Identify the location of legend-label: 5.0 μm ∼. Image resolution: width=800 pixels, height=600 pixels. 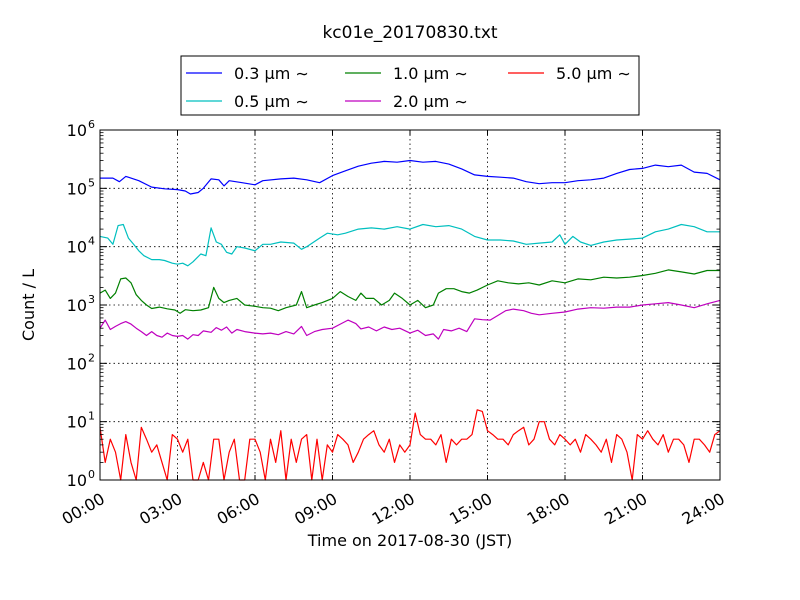
(593, 73).